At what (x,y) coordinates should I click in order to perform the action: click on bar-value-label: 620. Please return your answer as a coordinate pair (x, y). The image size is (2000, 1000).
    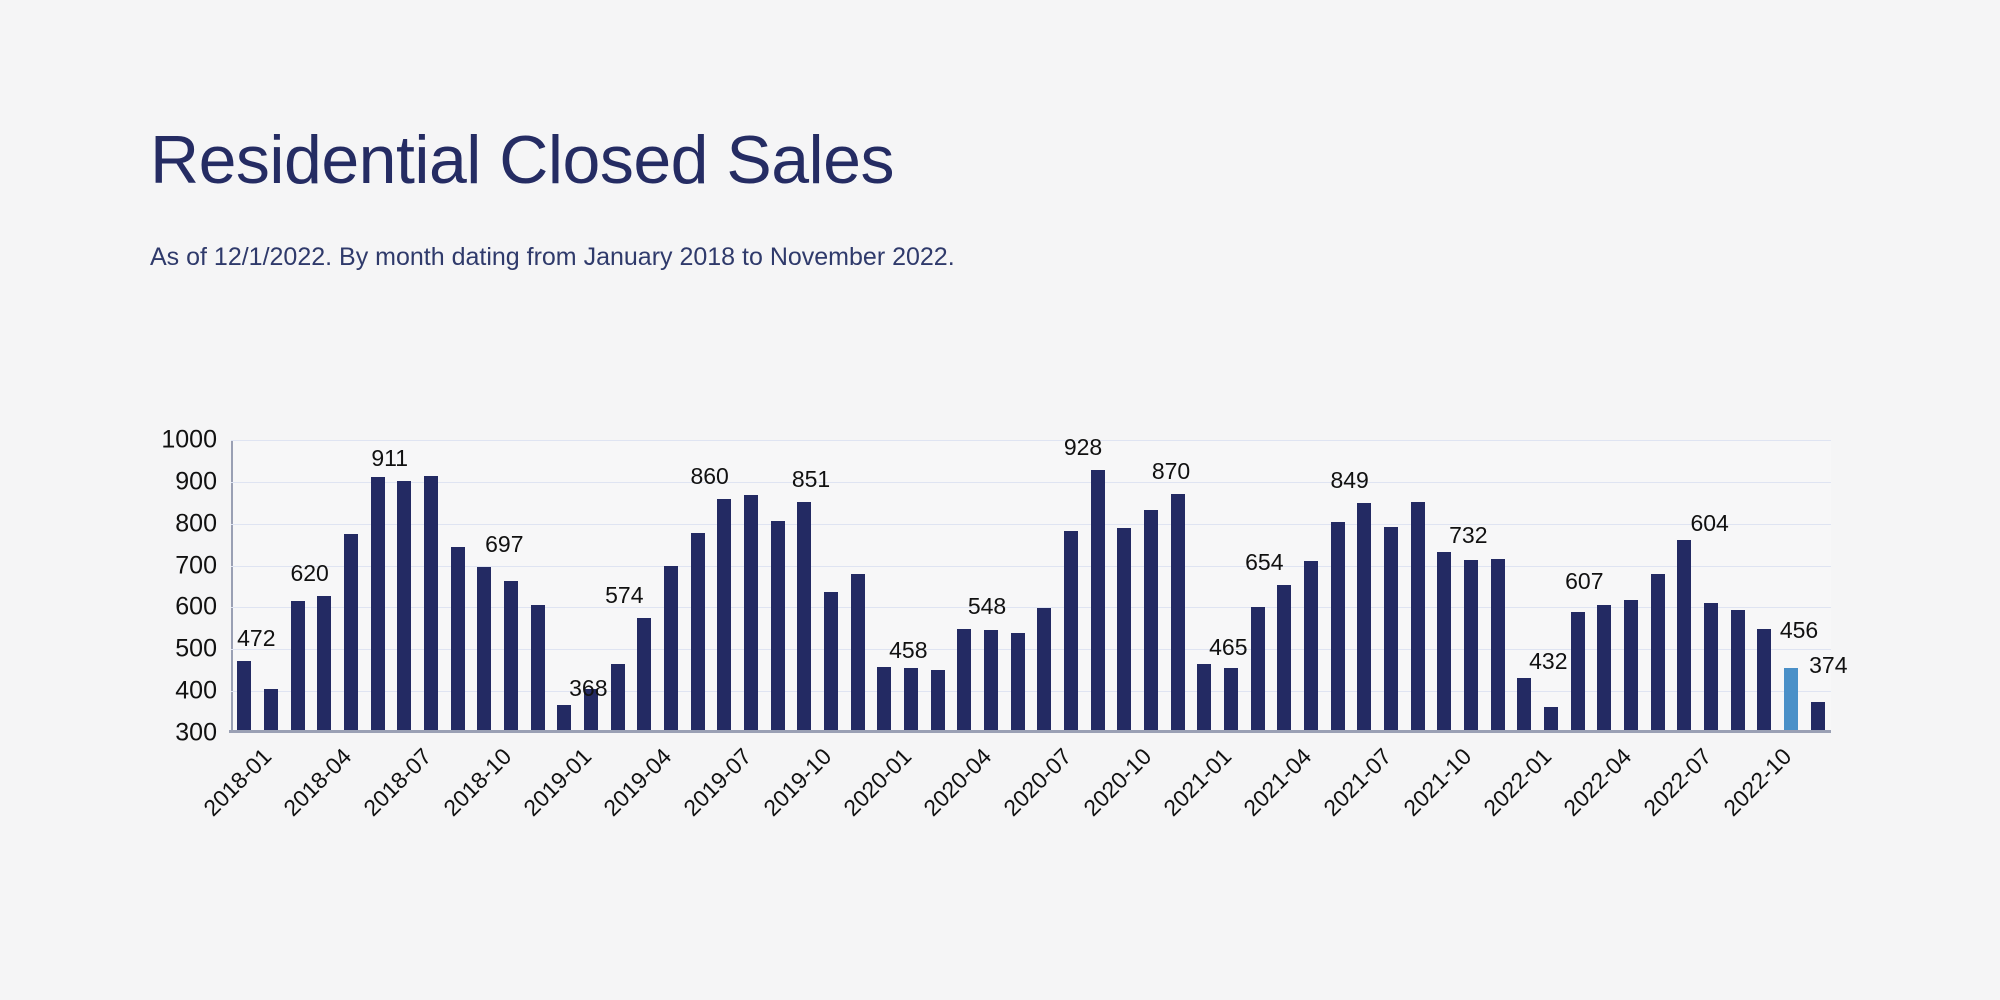
    Looking at the image, I should click on (309, 572).